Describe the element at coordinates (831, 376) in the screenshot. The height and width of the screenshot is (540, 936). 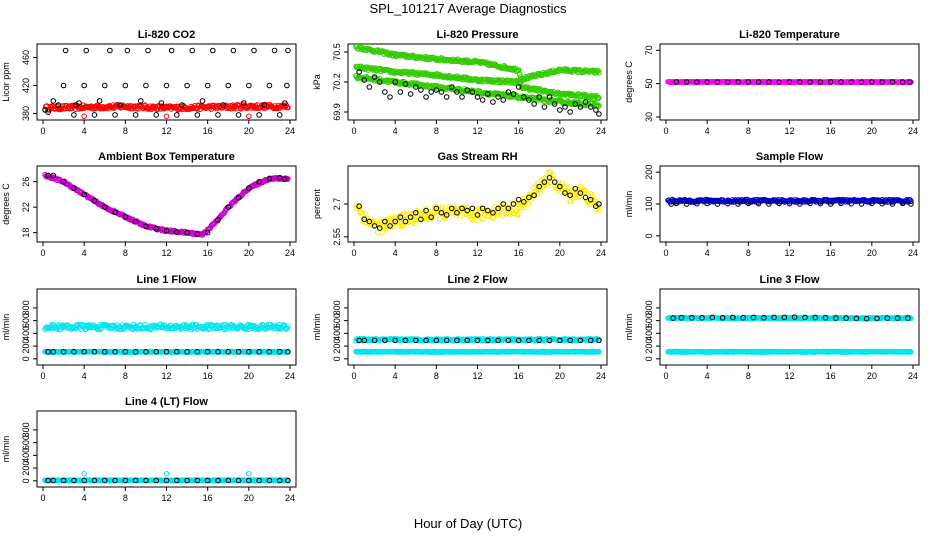
I see `x-tick-label: 16` at that location.